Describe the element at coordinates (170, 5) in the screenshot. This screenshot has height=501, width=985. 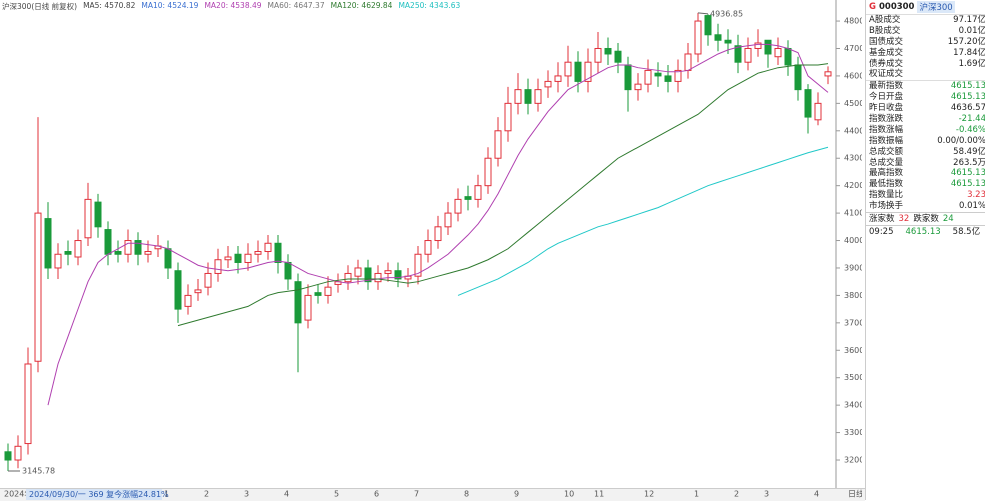
I see `legend-entry: MA10: 4524.19` at that location.